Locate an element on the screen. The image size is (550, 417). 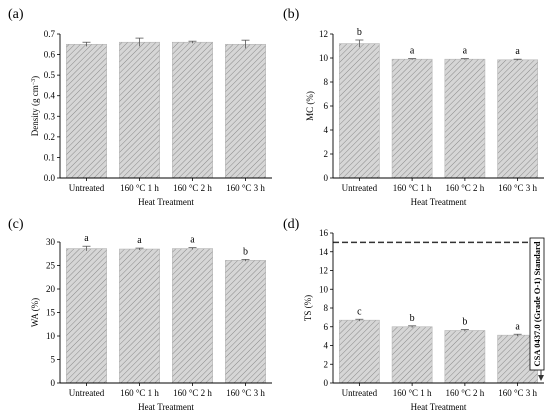
reference-label: CSA 0437.0 (Grade O-1) Standard is located at coordinates (537, 303).